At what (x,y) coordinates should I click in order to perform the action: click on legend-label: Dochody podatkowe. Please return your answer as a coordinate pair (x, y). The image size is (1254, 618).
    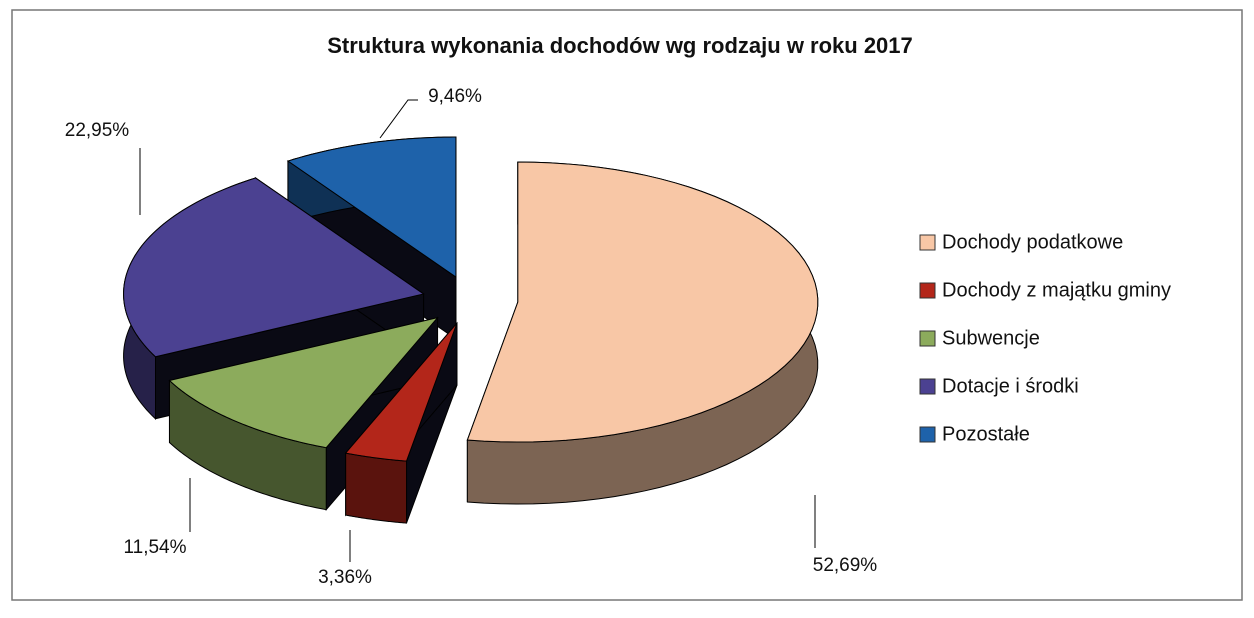
    Looking at the image, I should click on (1032, 242).